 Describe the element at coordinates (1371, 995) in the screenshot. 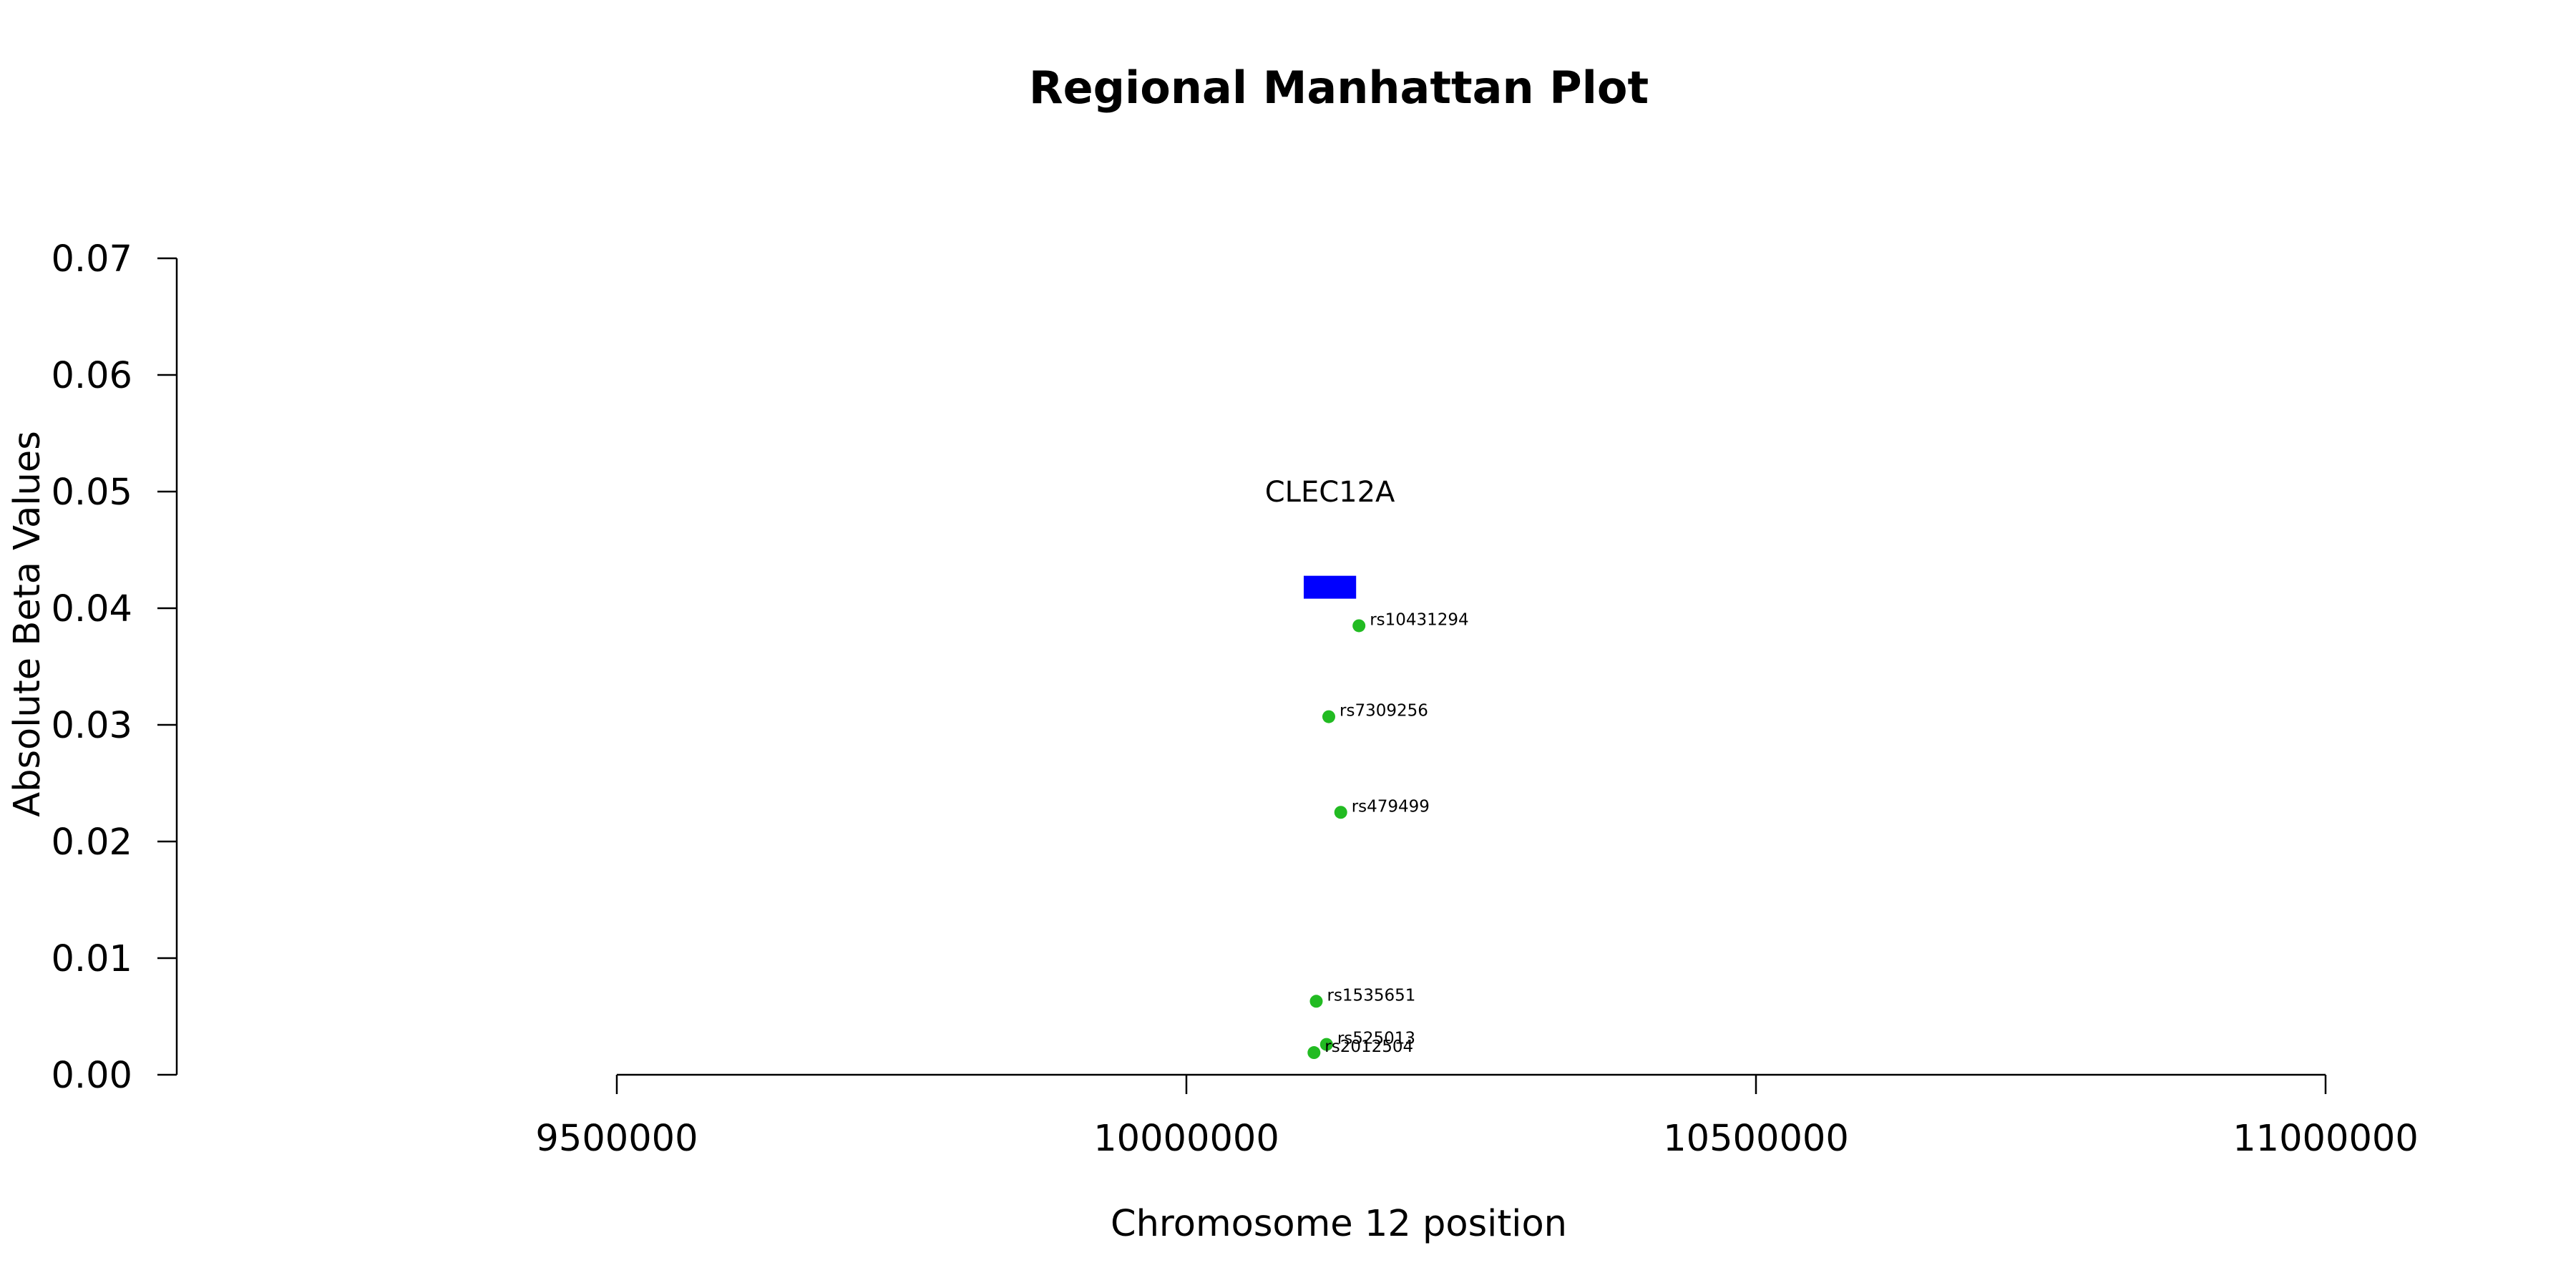

I see `snp-label: rs1535651` at that location.